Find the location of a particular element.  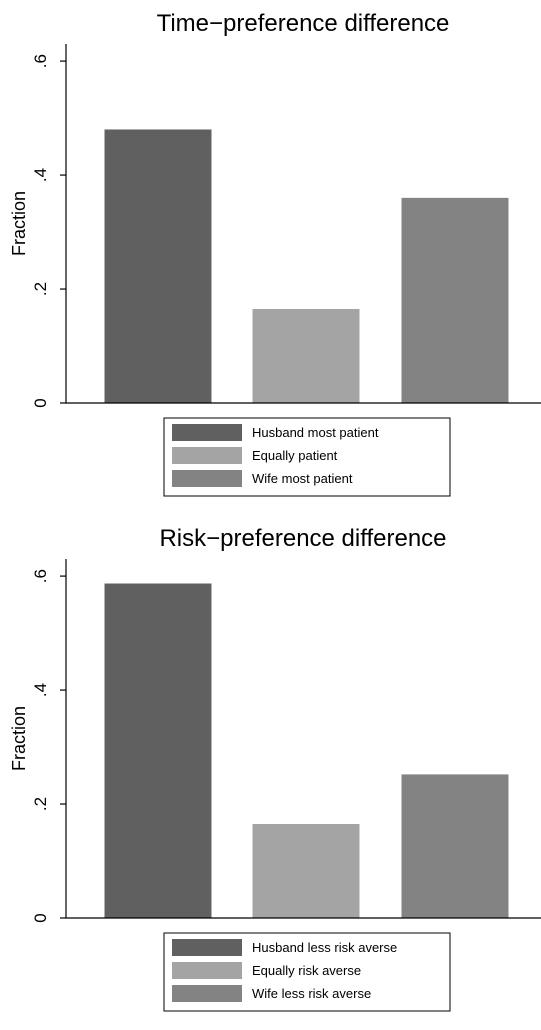

legend-label-3: Wife most patient is located at coordinates (302, 478).